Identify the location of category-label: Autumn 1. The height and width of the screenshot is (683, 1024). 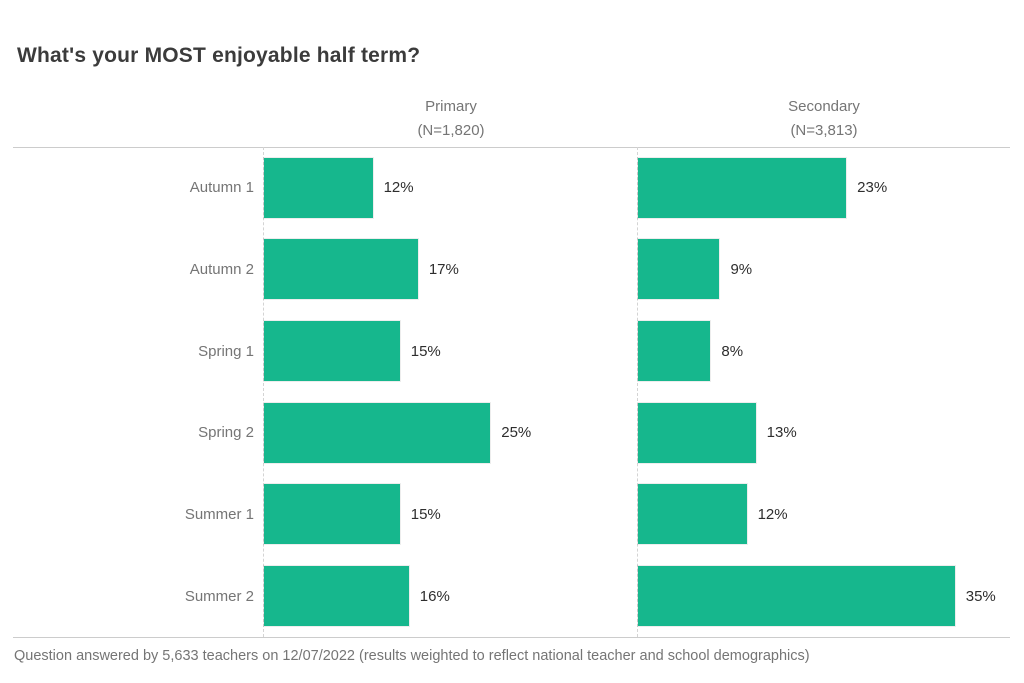
(221, 188).